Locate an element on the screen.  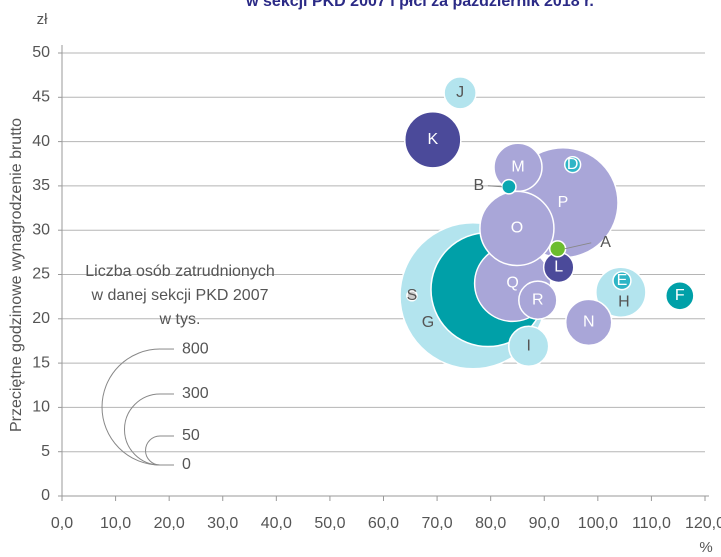
bubble-label: K is located at coordinates (432, 139).